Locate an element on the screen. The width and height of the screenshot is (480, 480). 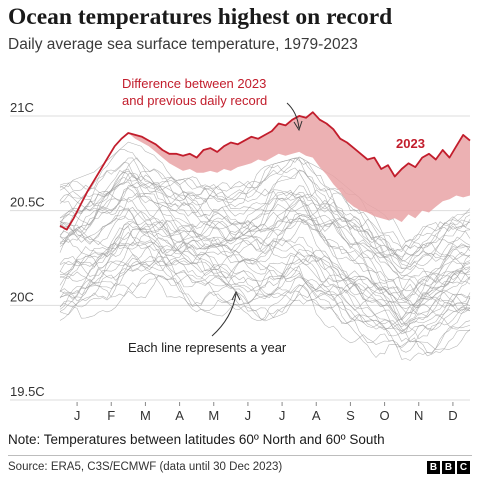
x-tick-label: F is located at coordinates (111, 415).